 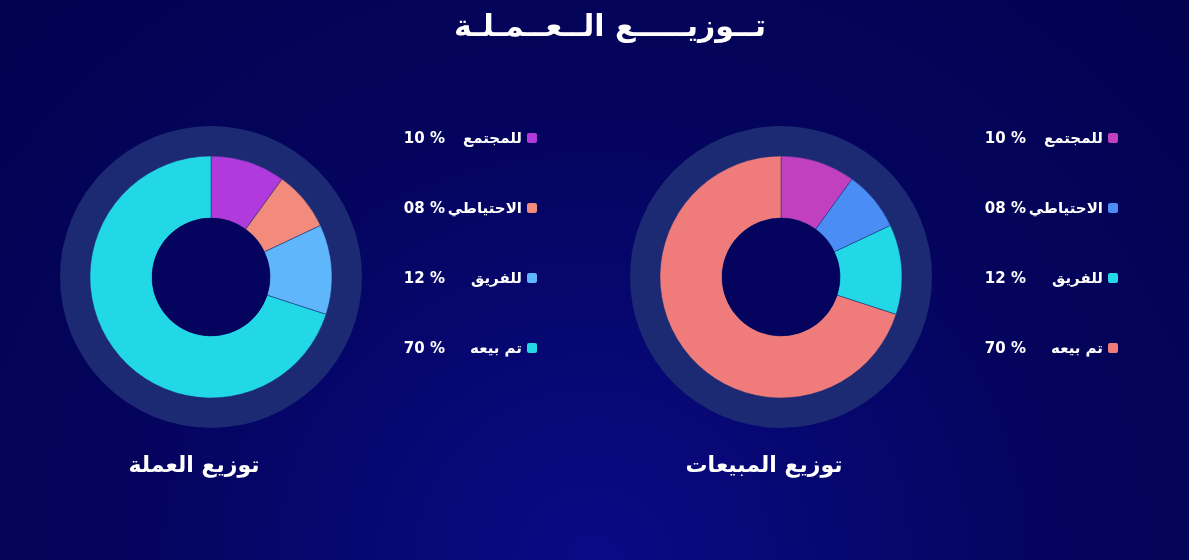 I want to click on text: تــوزيـــــع الــعــمـلـة, so click(x=610, y=25).